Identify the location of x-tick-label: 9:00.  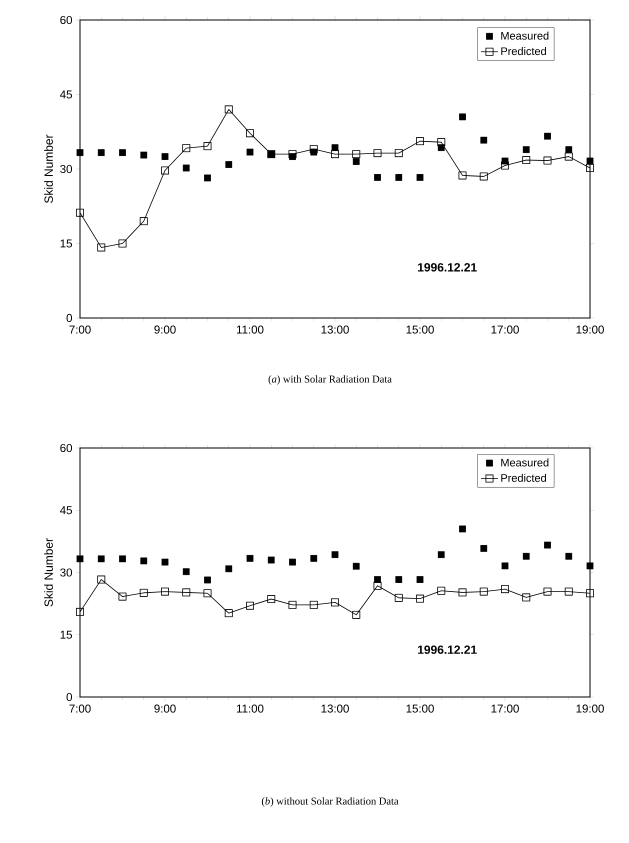
(165, 330).